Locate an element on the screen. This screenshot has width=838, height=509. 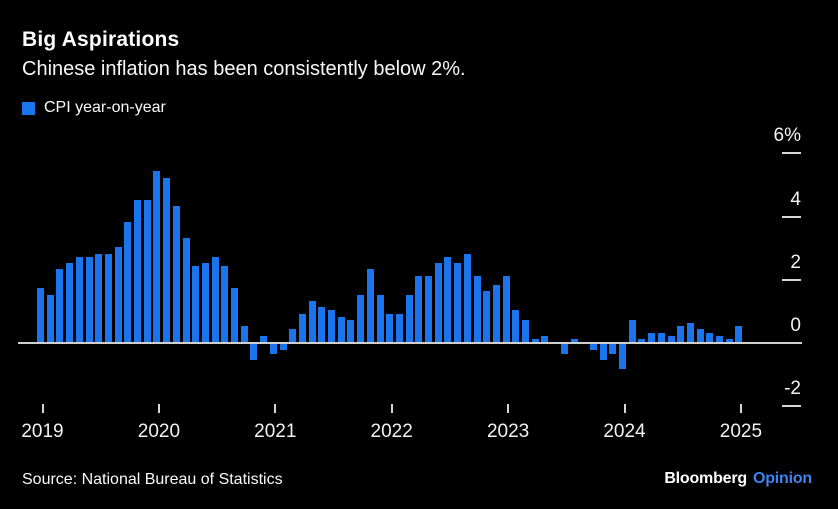
x-axis-tick-2022 is located at coordinates (391, 408).